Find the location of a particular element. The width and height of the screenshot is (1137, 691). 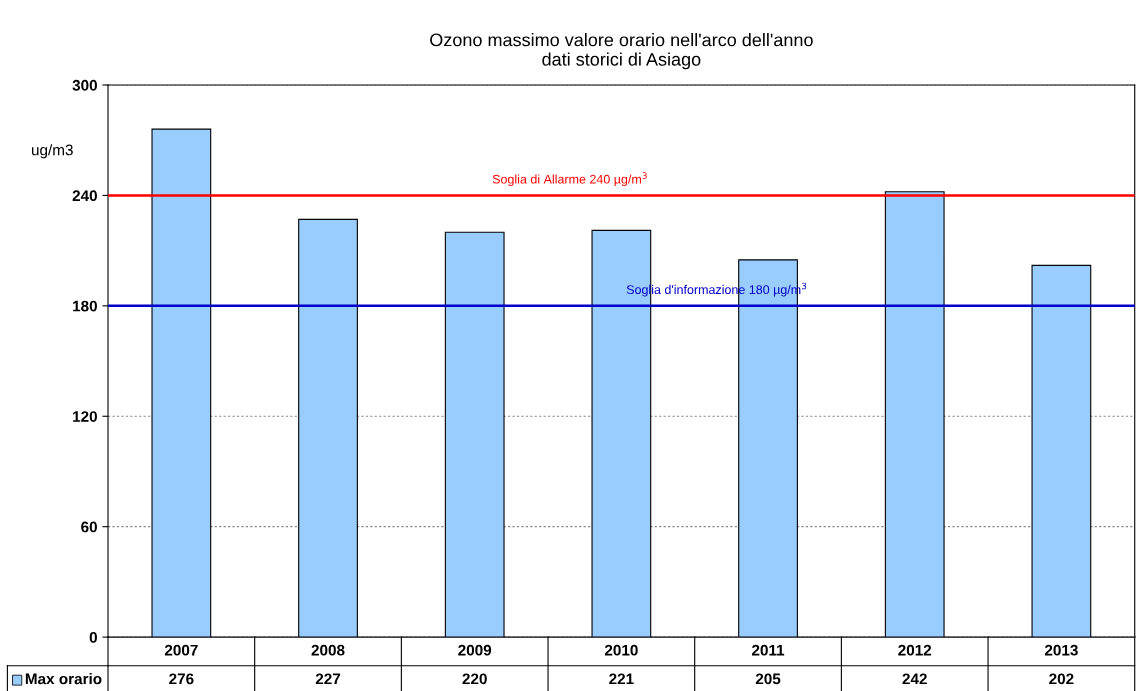

data-label: 242 is located at coordinates (914, 679).